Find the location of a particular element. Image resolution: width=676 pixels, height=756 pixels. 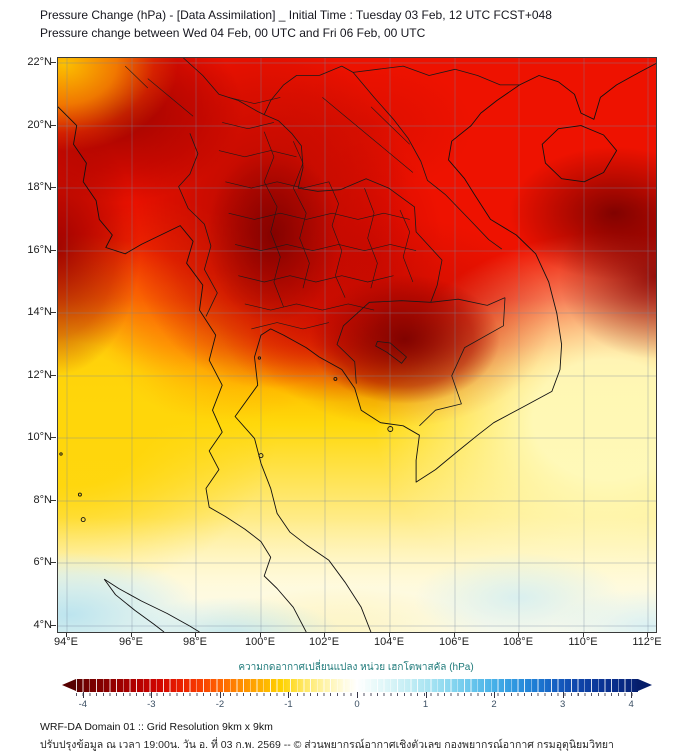

y-axis-tick-label: 10°N is located at coordinates (39, 437).